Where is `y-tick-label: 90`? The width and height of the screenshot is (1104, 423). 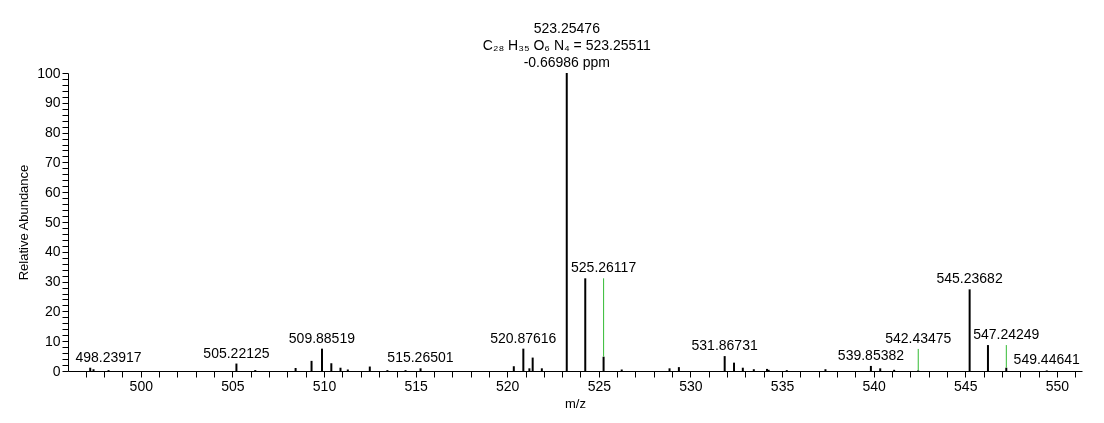 y-tick-label: 90 is located at coordinates (52, 102).